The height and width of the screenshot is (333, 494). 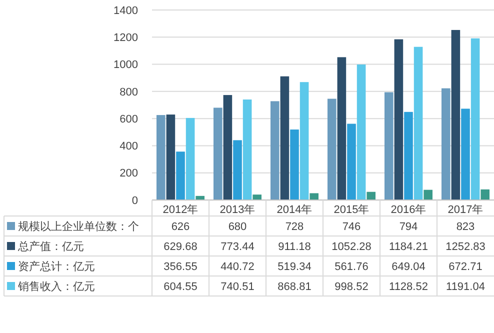 I want to click on x-tick-label: 2013年, so click(x=238, y=210).